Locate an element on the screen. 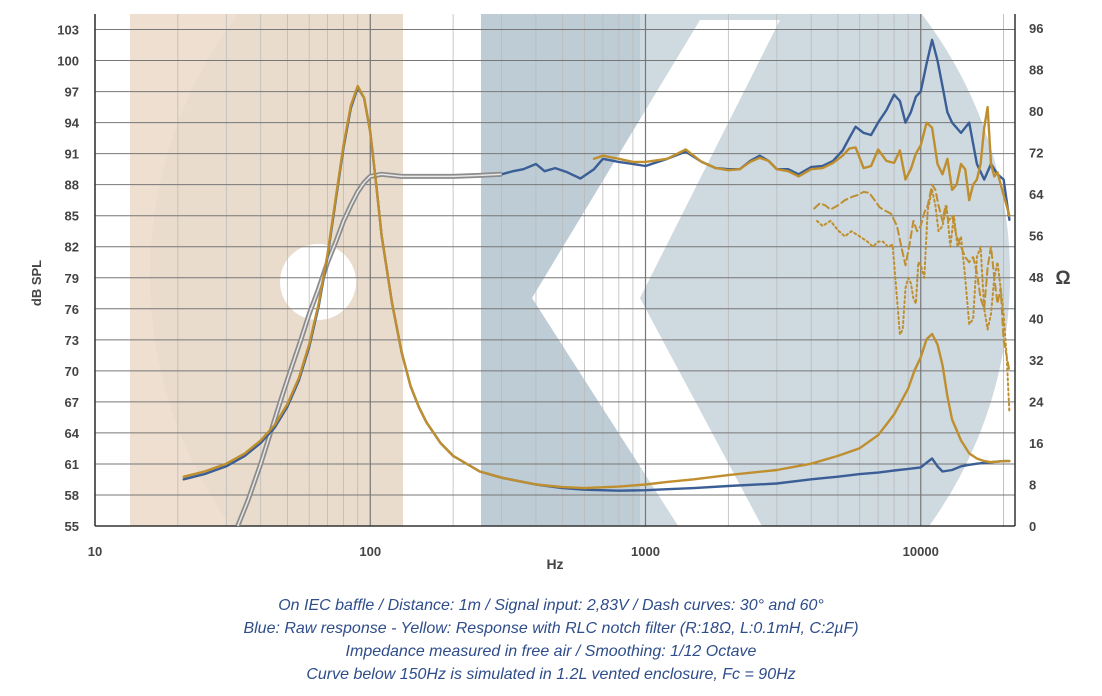 This screenshot has height=696, width=1102. left-tick-label: 100 is located at coordinates (68, 61).